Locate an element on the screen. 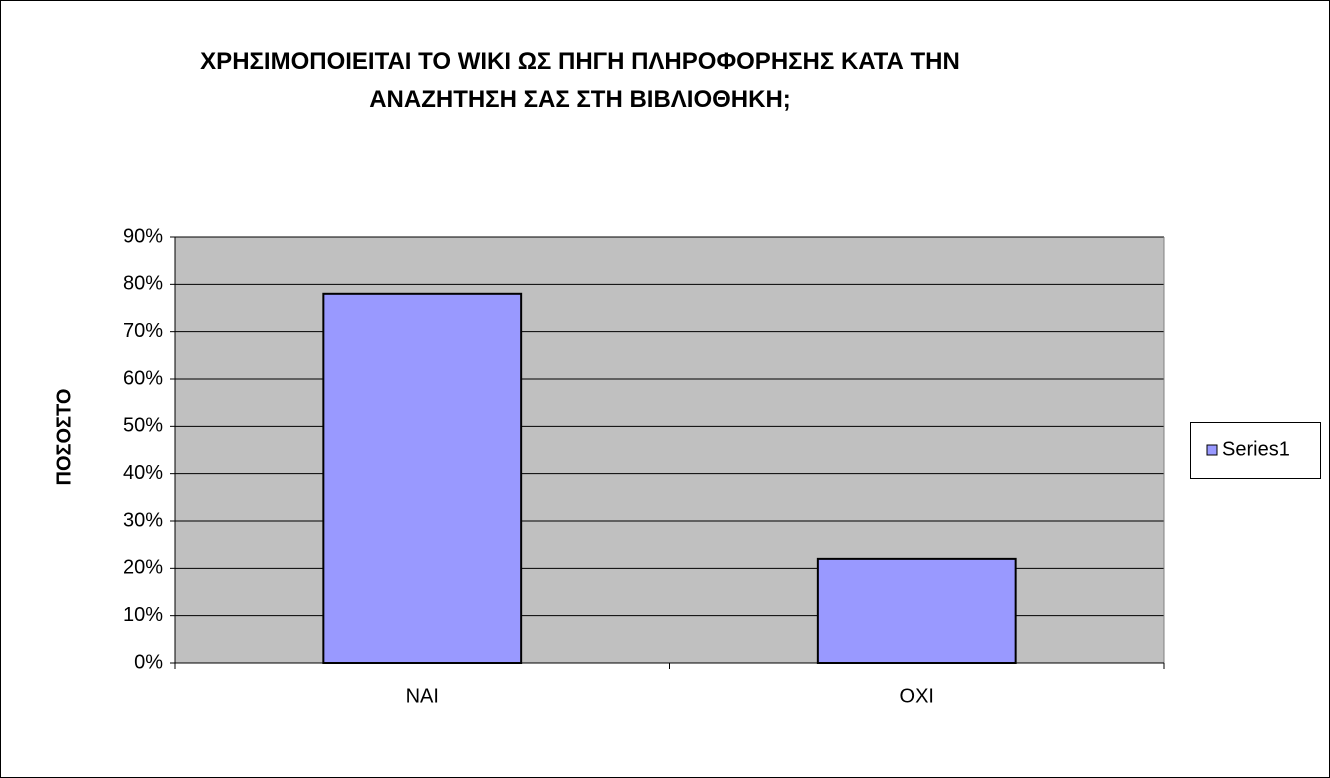  y-tick-label: 60% is located at coordinates (143, 378).